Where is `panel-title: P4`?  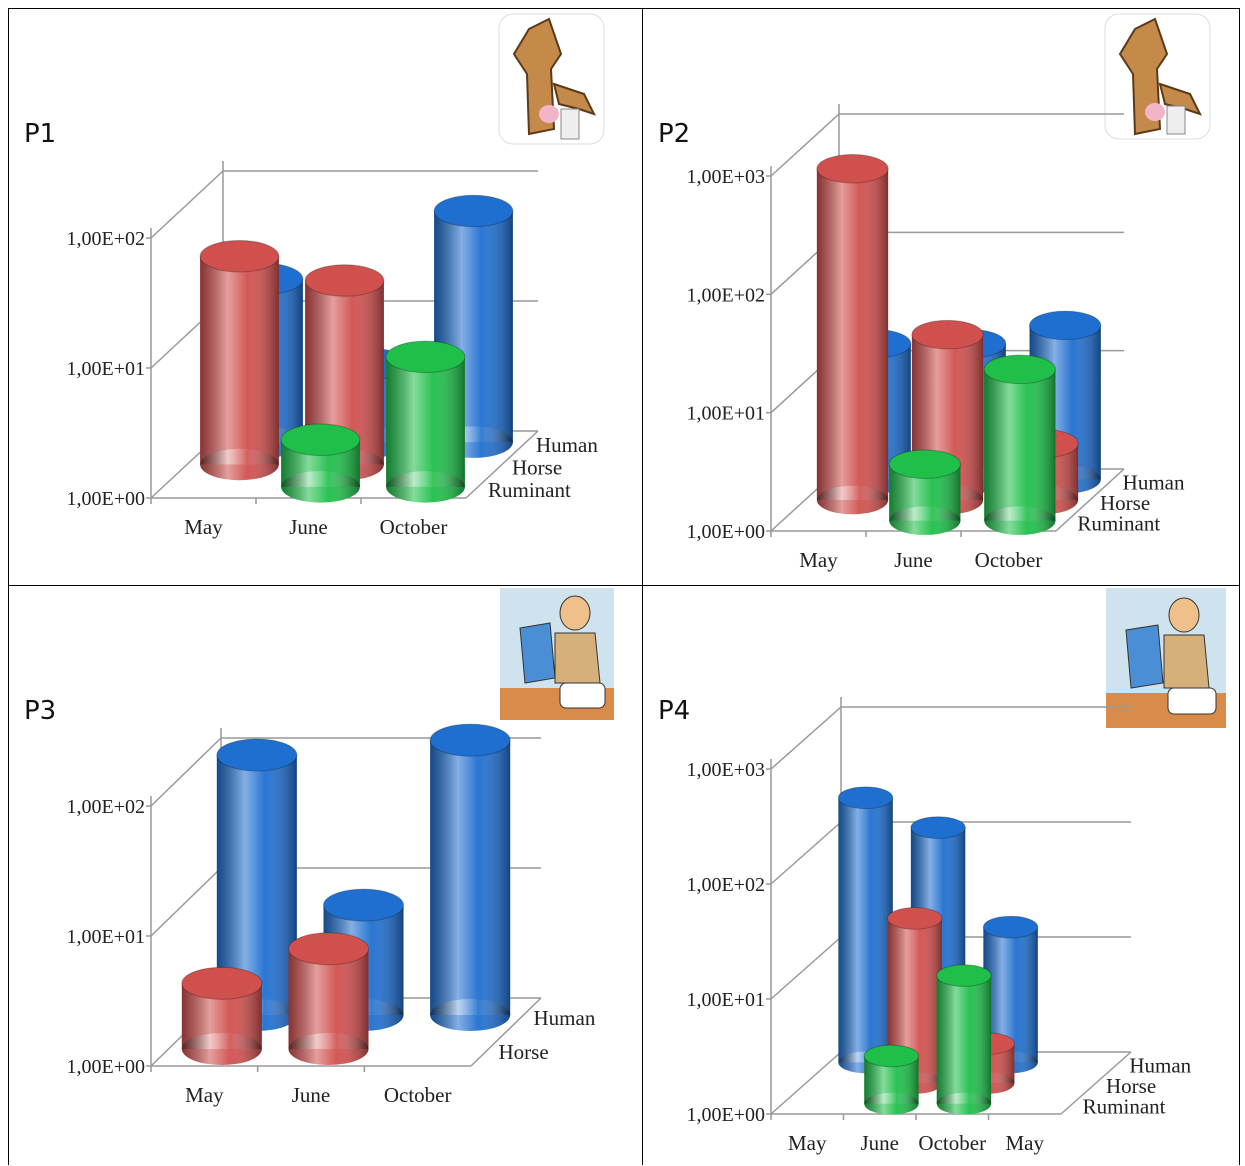 panel-title: P4 is located at coordinates (674, 711).